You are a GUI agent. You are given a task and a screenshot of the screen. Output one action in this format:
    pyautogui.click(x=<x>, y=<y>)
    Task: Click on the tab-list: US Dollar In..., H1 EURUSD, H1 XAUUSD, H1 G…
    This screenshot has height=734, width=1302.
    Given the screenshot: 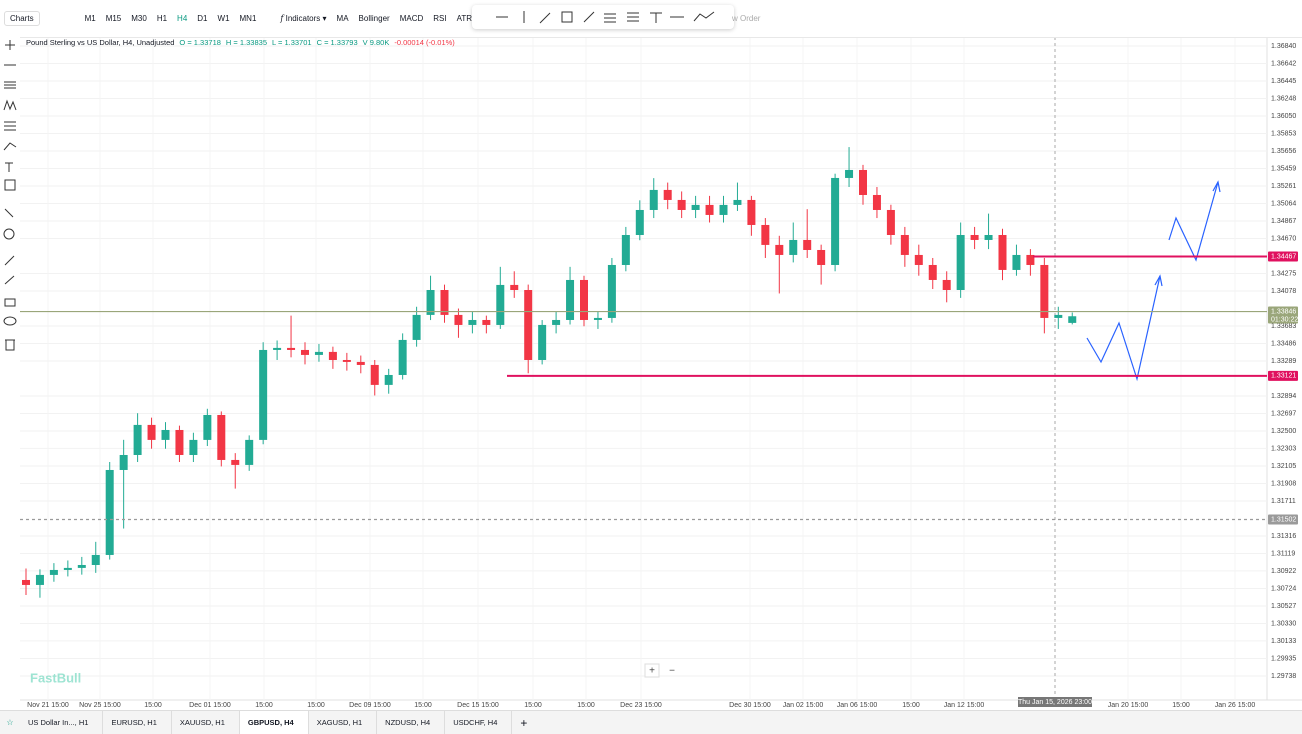 What is the action you would take?
    pyautogui.click(x=266, y=722)
    